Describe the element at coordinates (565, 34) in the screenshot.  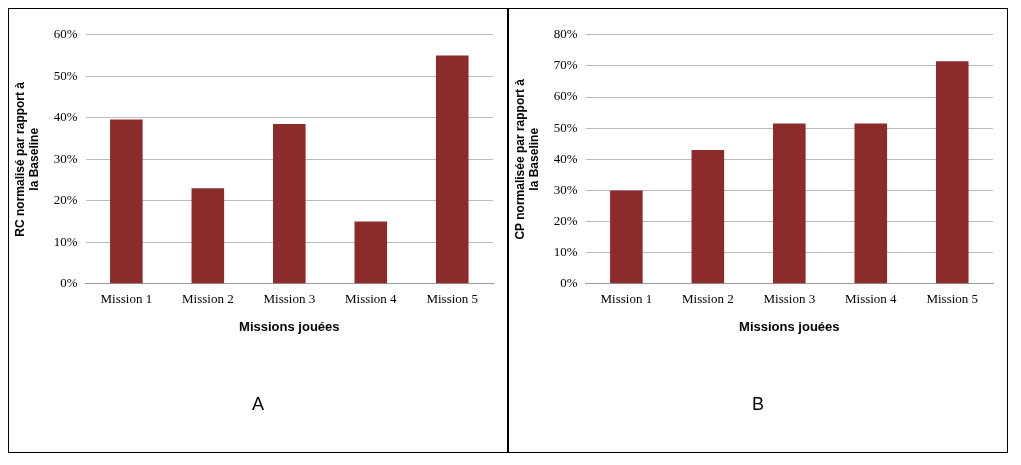
I see `y-tick-label: 80%` at that location.